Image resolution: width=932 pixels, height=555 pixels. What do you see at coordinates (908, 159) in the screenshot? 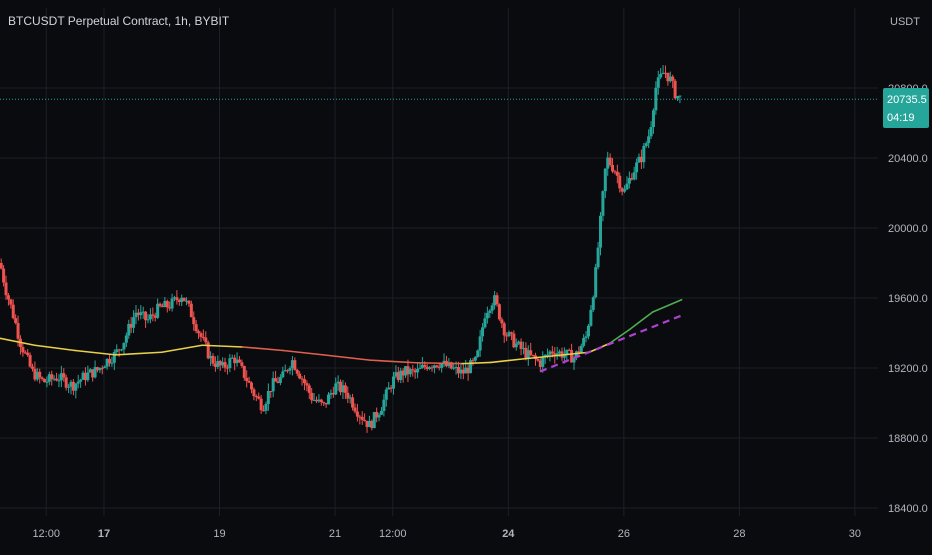
I see `y-tick-label: 20400.0` at bounding box center [908, 159].